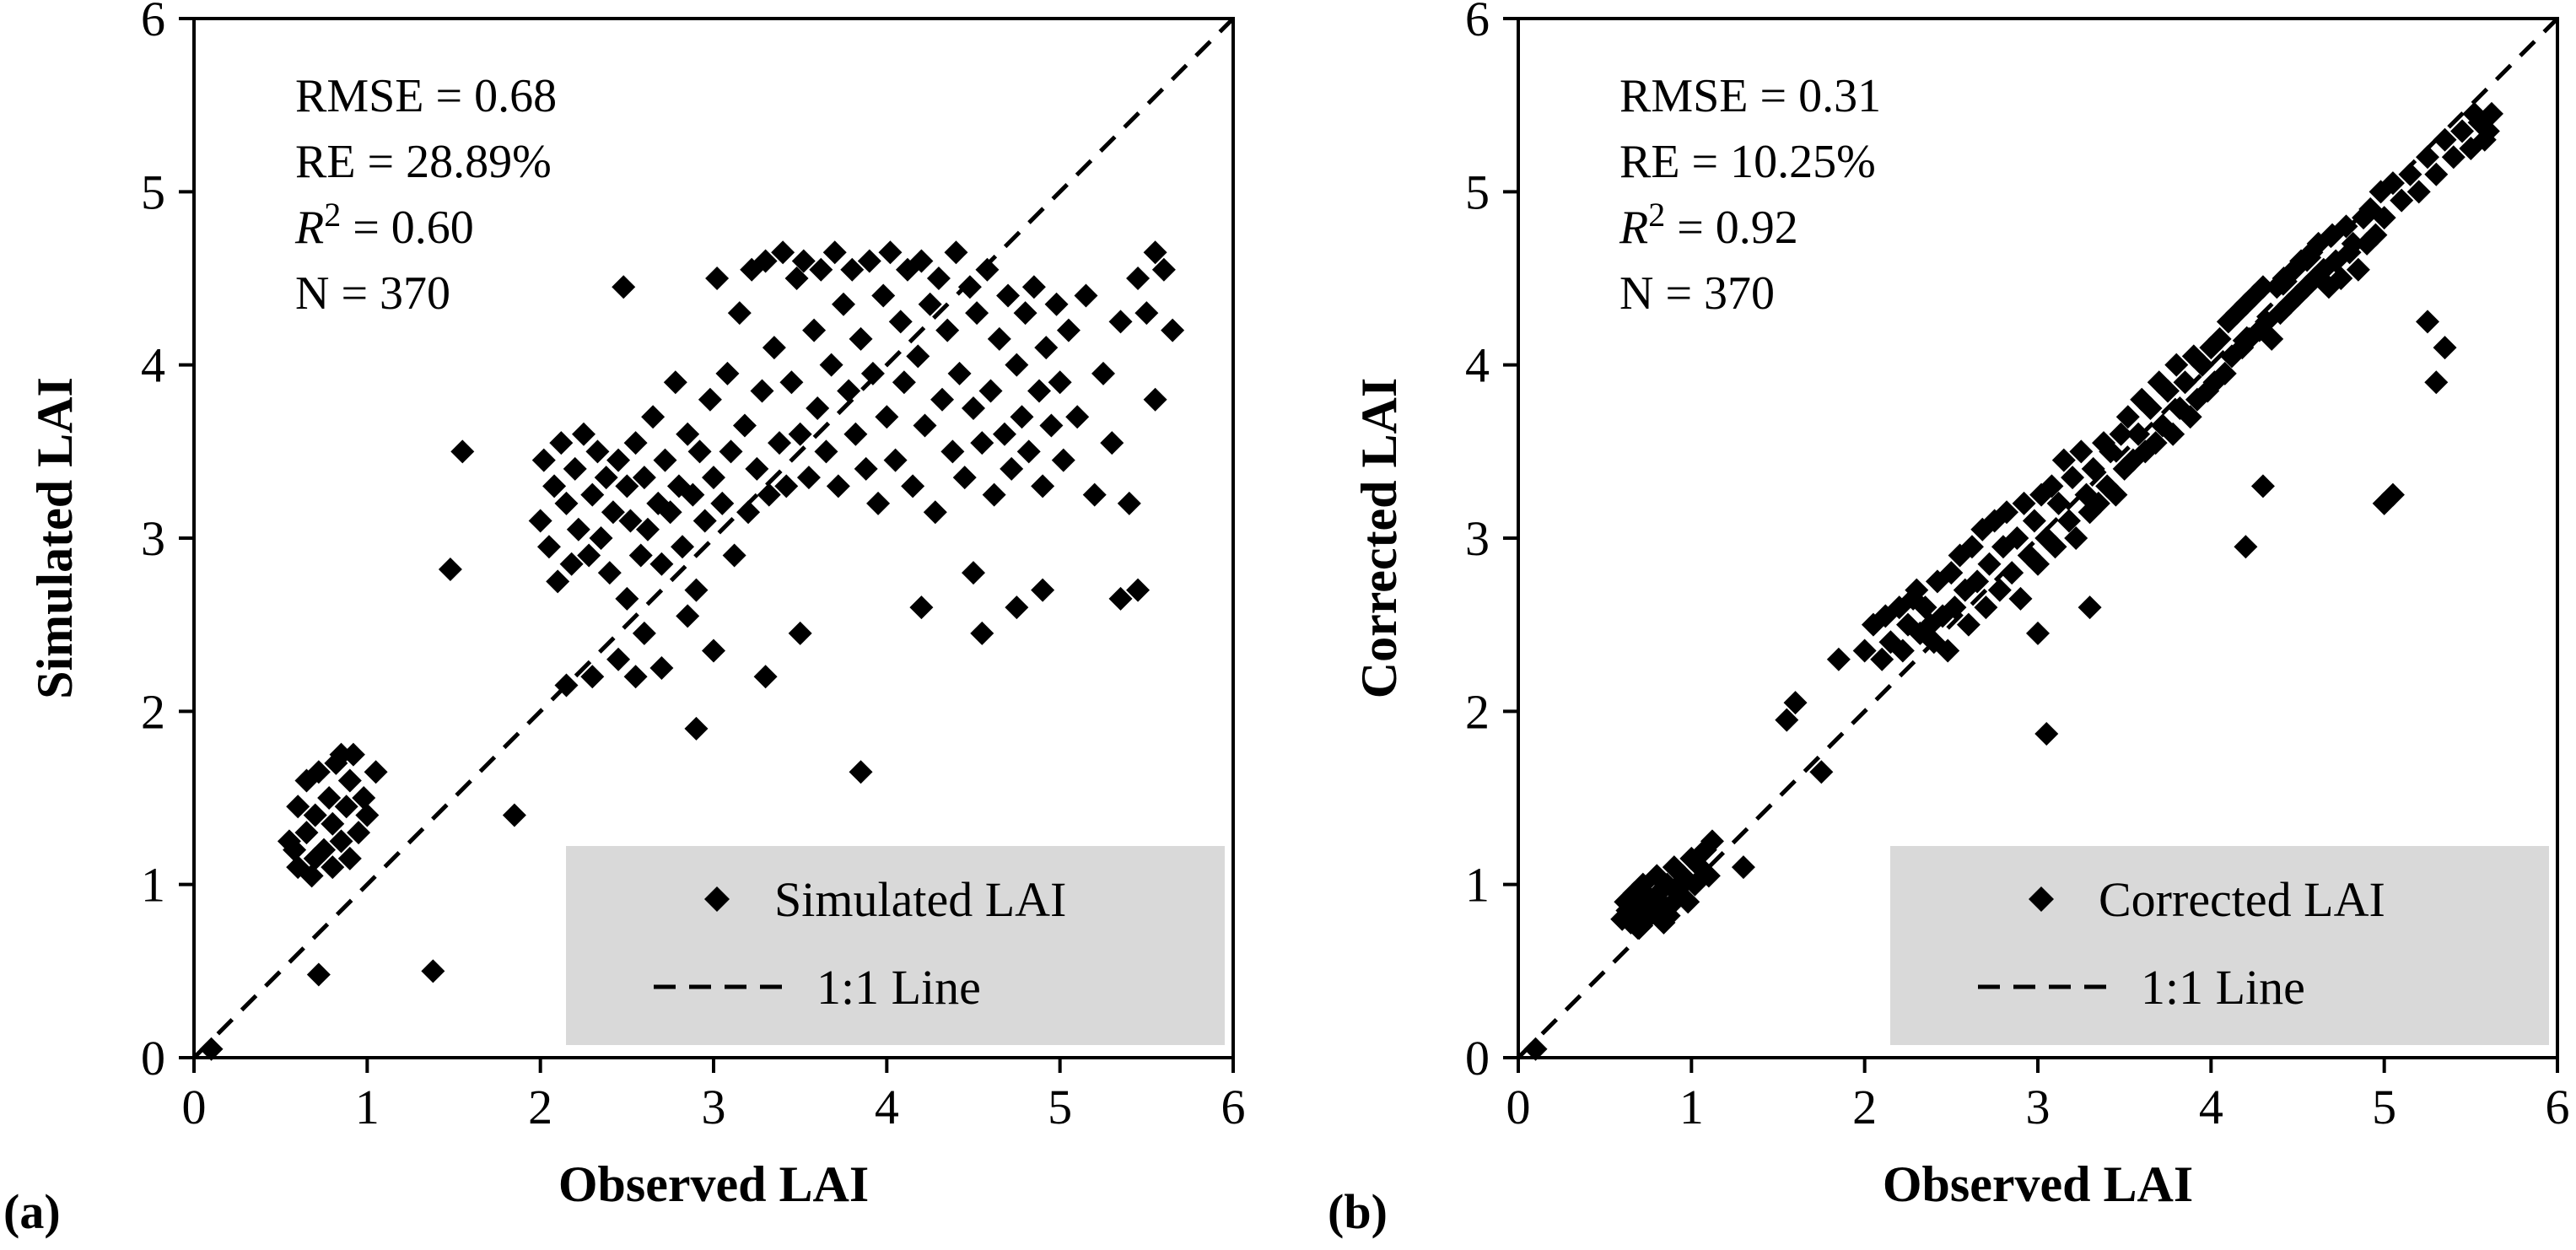 This screenshot has height=1250, width=2576. I want to click on x-tick-label: 2, so click(1864, 1107).